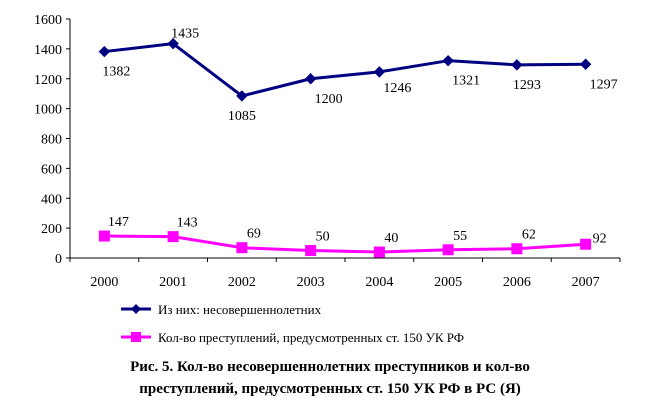 This screenshot has width=660, height=412. I want to click on data-label: 1435, so click(185, 34).